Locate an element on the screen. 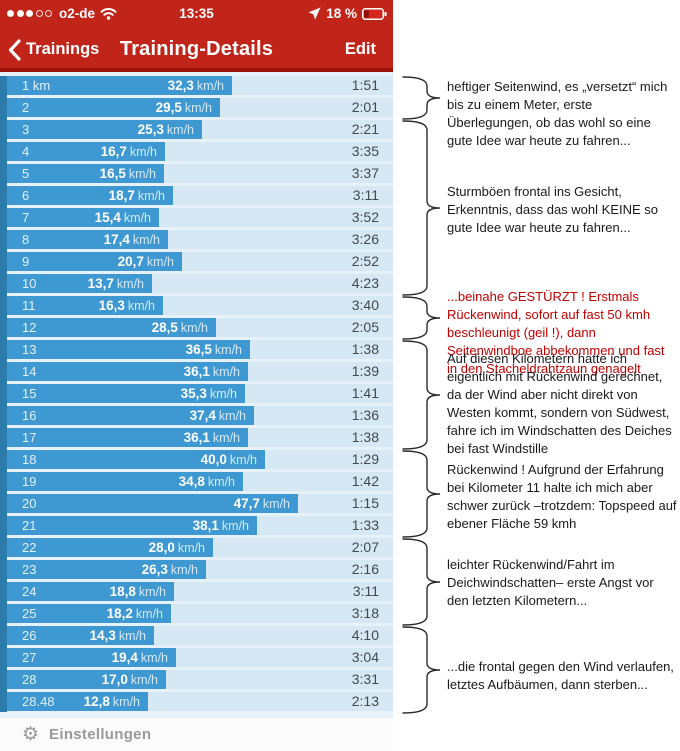 The image size is (680, 751). speed-value: 47,7 km/h is located at coordinates (261, 503).